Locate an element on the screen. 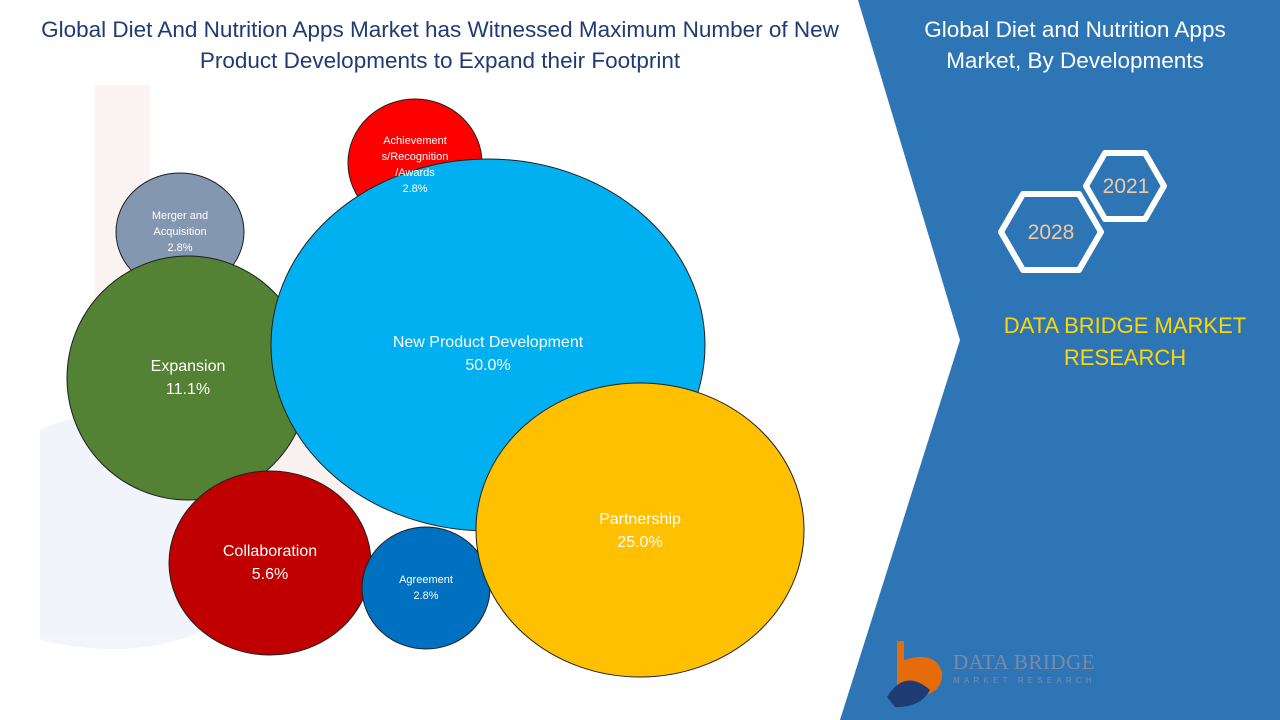 This screenshot has height=720, width=1280. bubble-label-merger-and-acquisition: Merger and Acquisition 2.8% is located at coordinates (180, 232).